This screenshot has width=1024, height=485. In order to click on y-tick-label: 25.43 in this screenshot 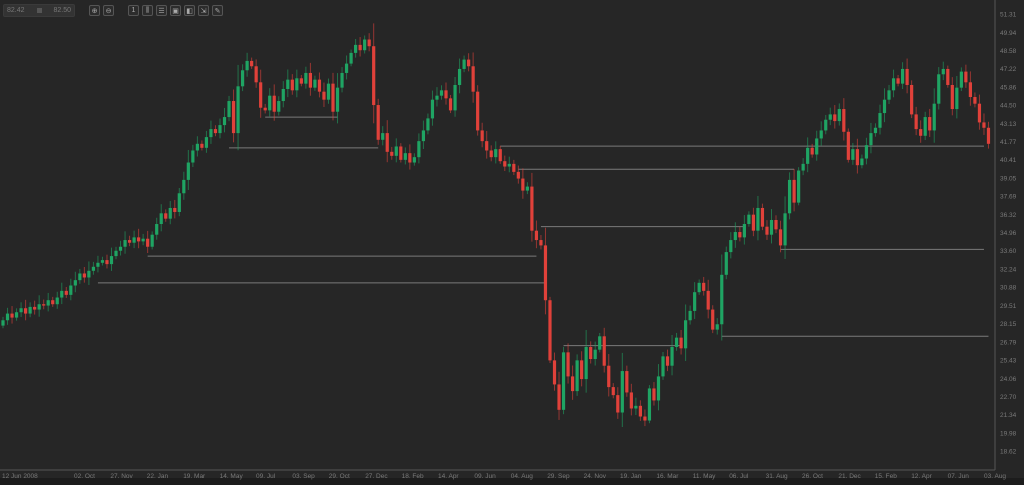, I will do `click(1008, 360)`.